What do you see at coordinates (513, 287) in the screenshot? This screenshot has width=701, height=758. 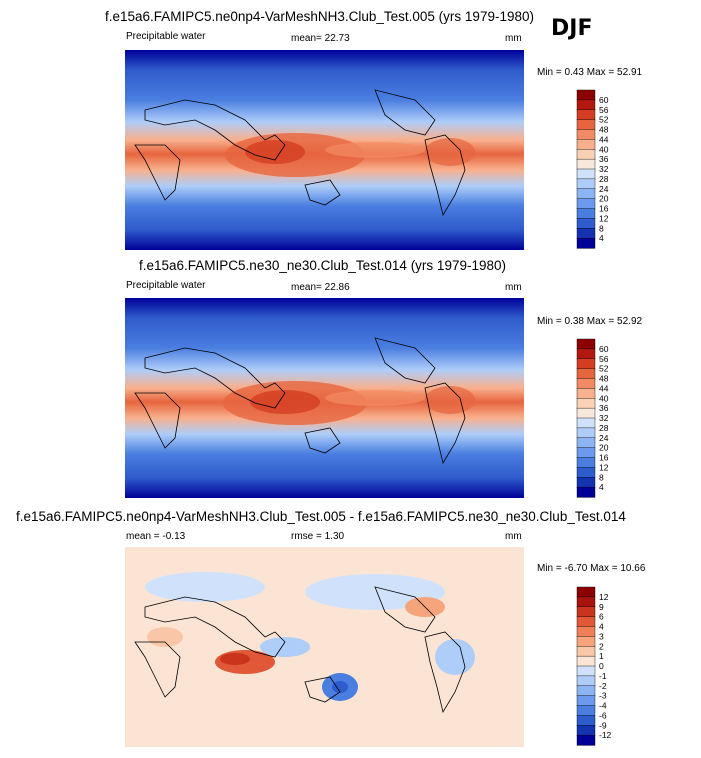 I see `panel-2-units: mm` at bounding box center [513, 287].